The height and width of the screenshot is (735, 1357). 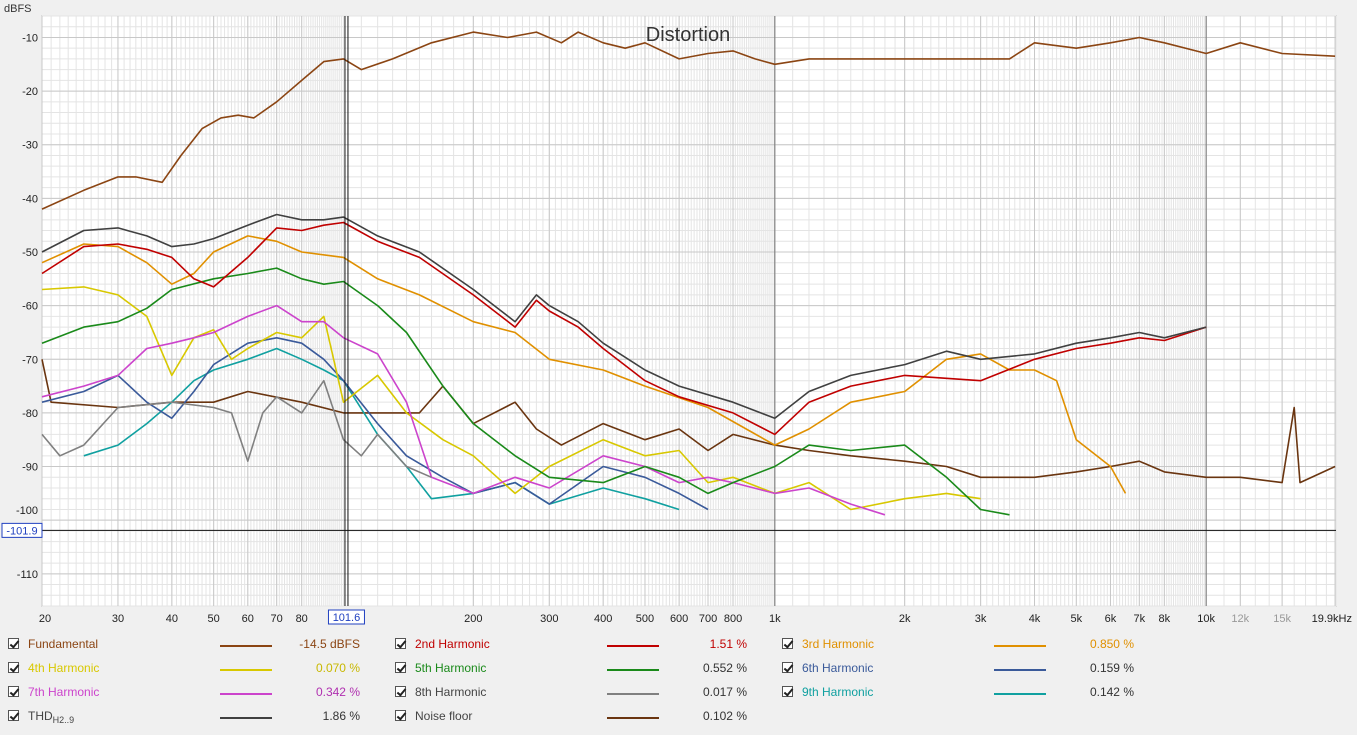 What do you see at coordinates (27, 575) in the screenshot?
I see `y-tick-label: -110` at bounding box center [27, 575].